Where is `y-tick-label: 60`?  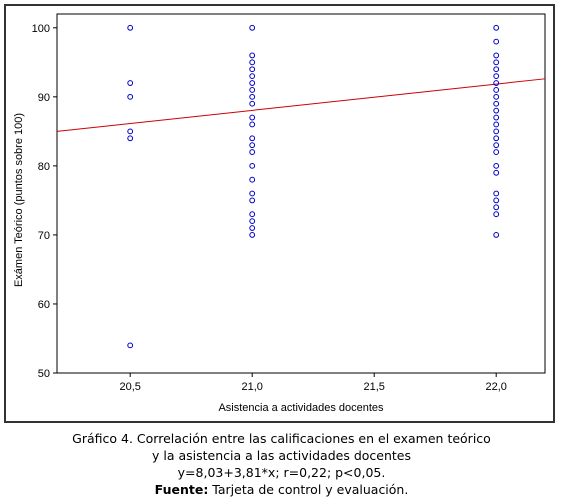
y-tick-label: 60 is located at coordinates (44, 305).